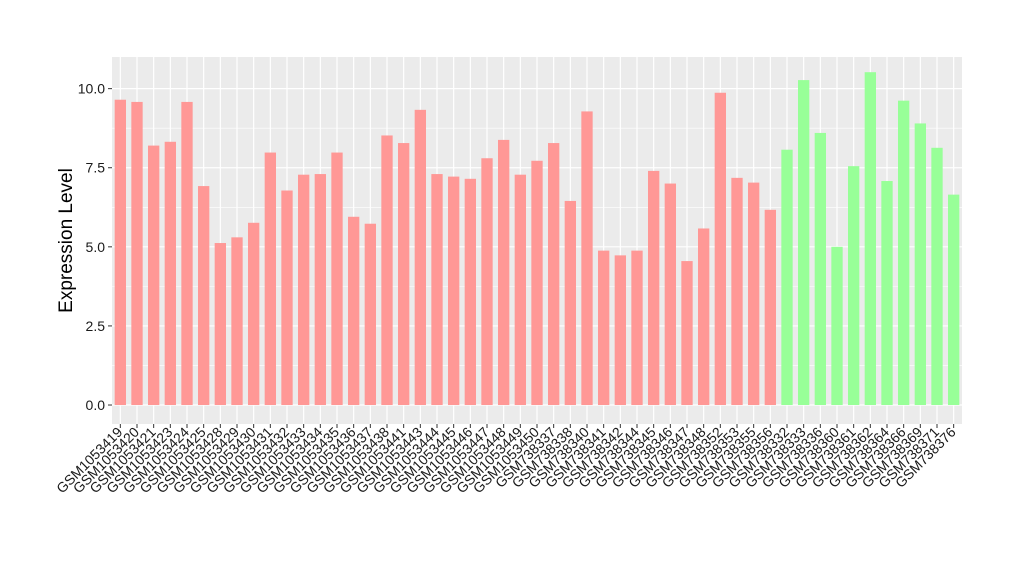 Image resolution: width=1020 pixels, height=580 pixels. Describe the element at coordinates (870, 239) in the screenshot. I see `bar-GSM738362` at that location.